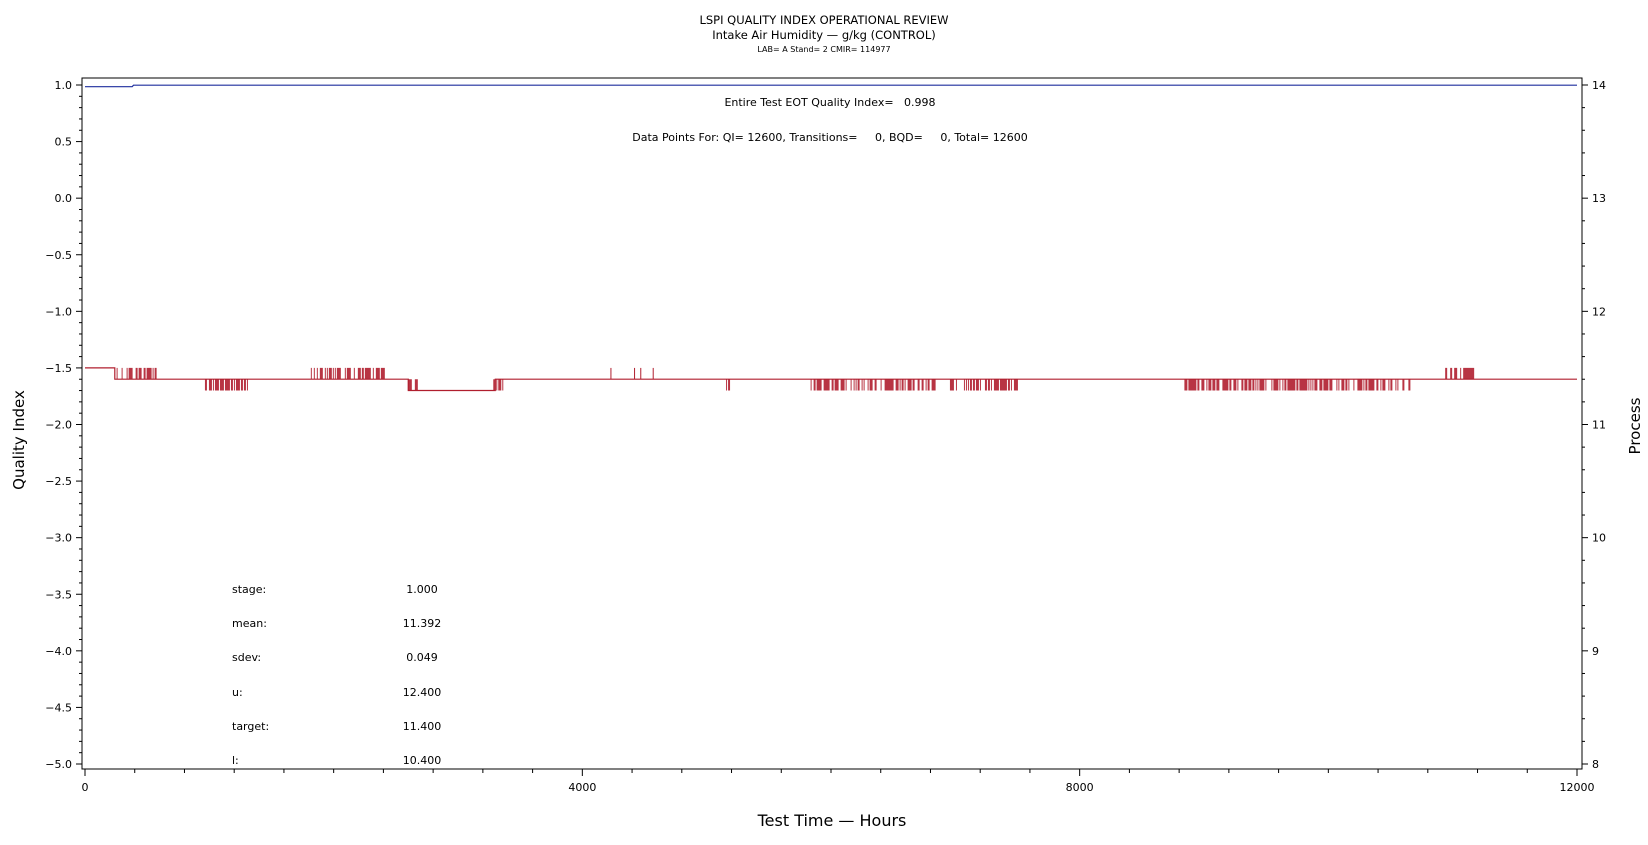 Image resolution: width=1648 pixels, height=845 pixels. What do you see at coordinates (235, 760) in the screenshot?
I see `stat-label-l: l:` at bounding box center [235, 760].